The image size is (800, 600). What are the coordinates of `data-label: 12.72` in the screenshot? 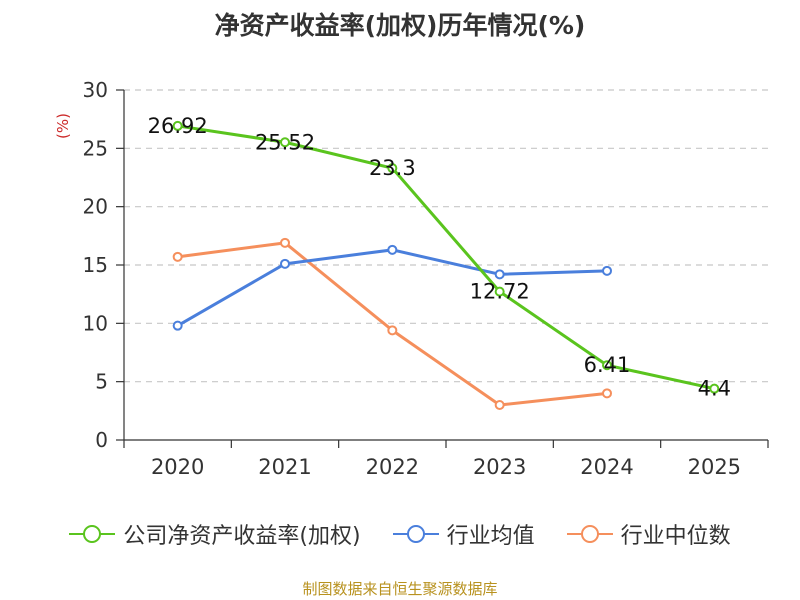 It's located at (500, 292).